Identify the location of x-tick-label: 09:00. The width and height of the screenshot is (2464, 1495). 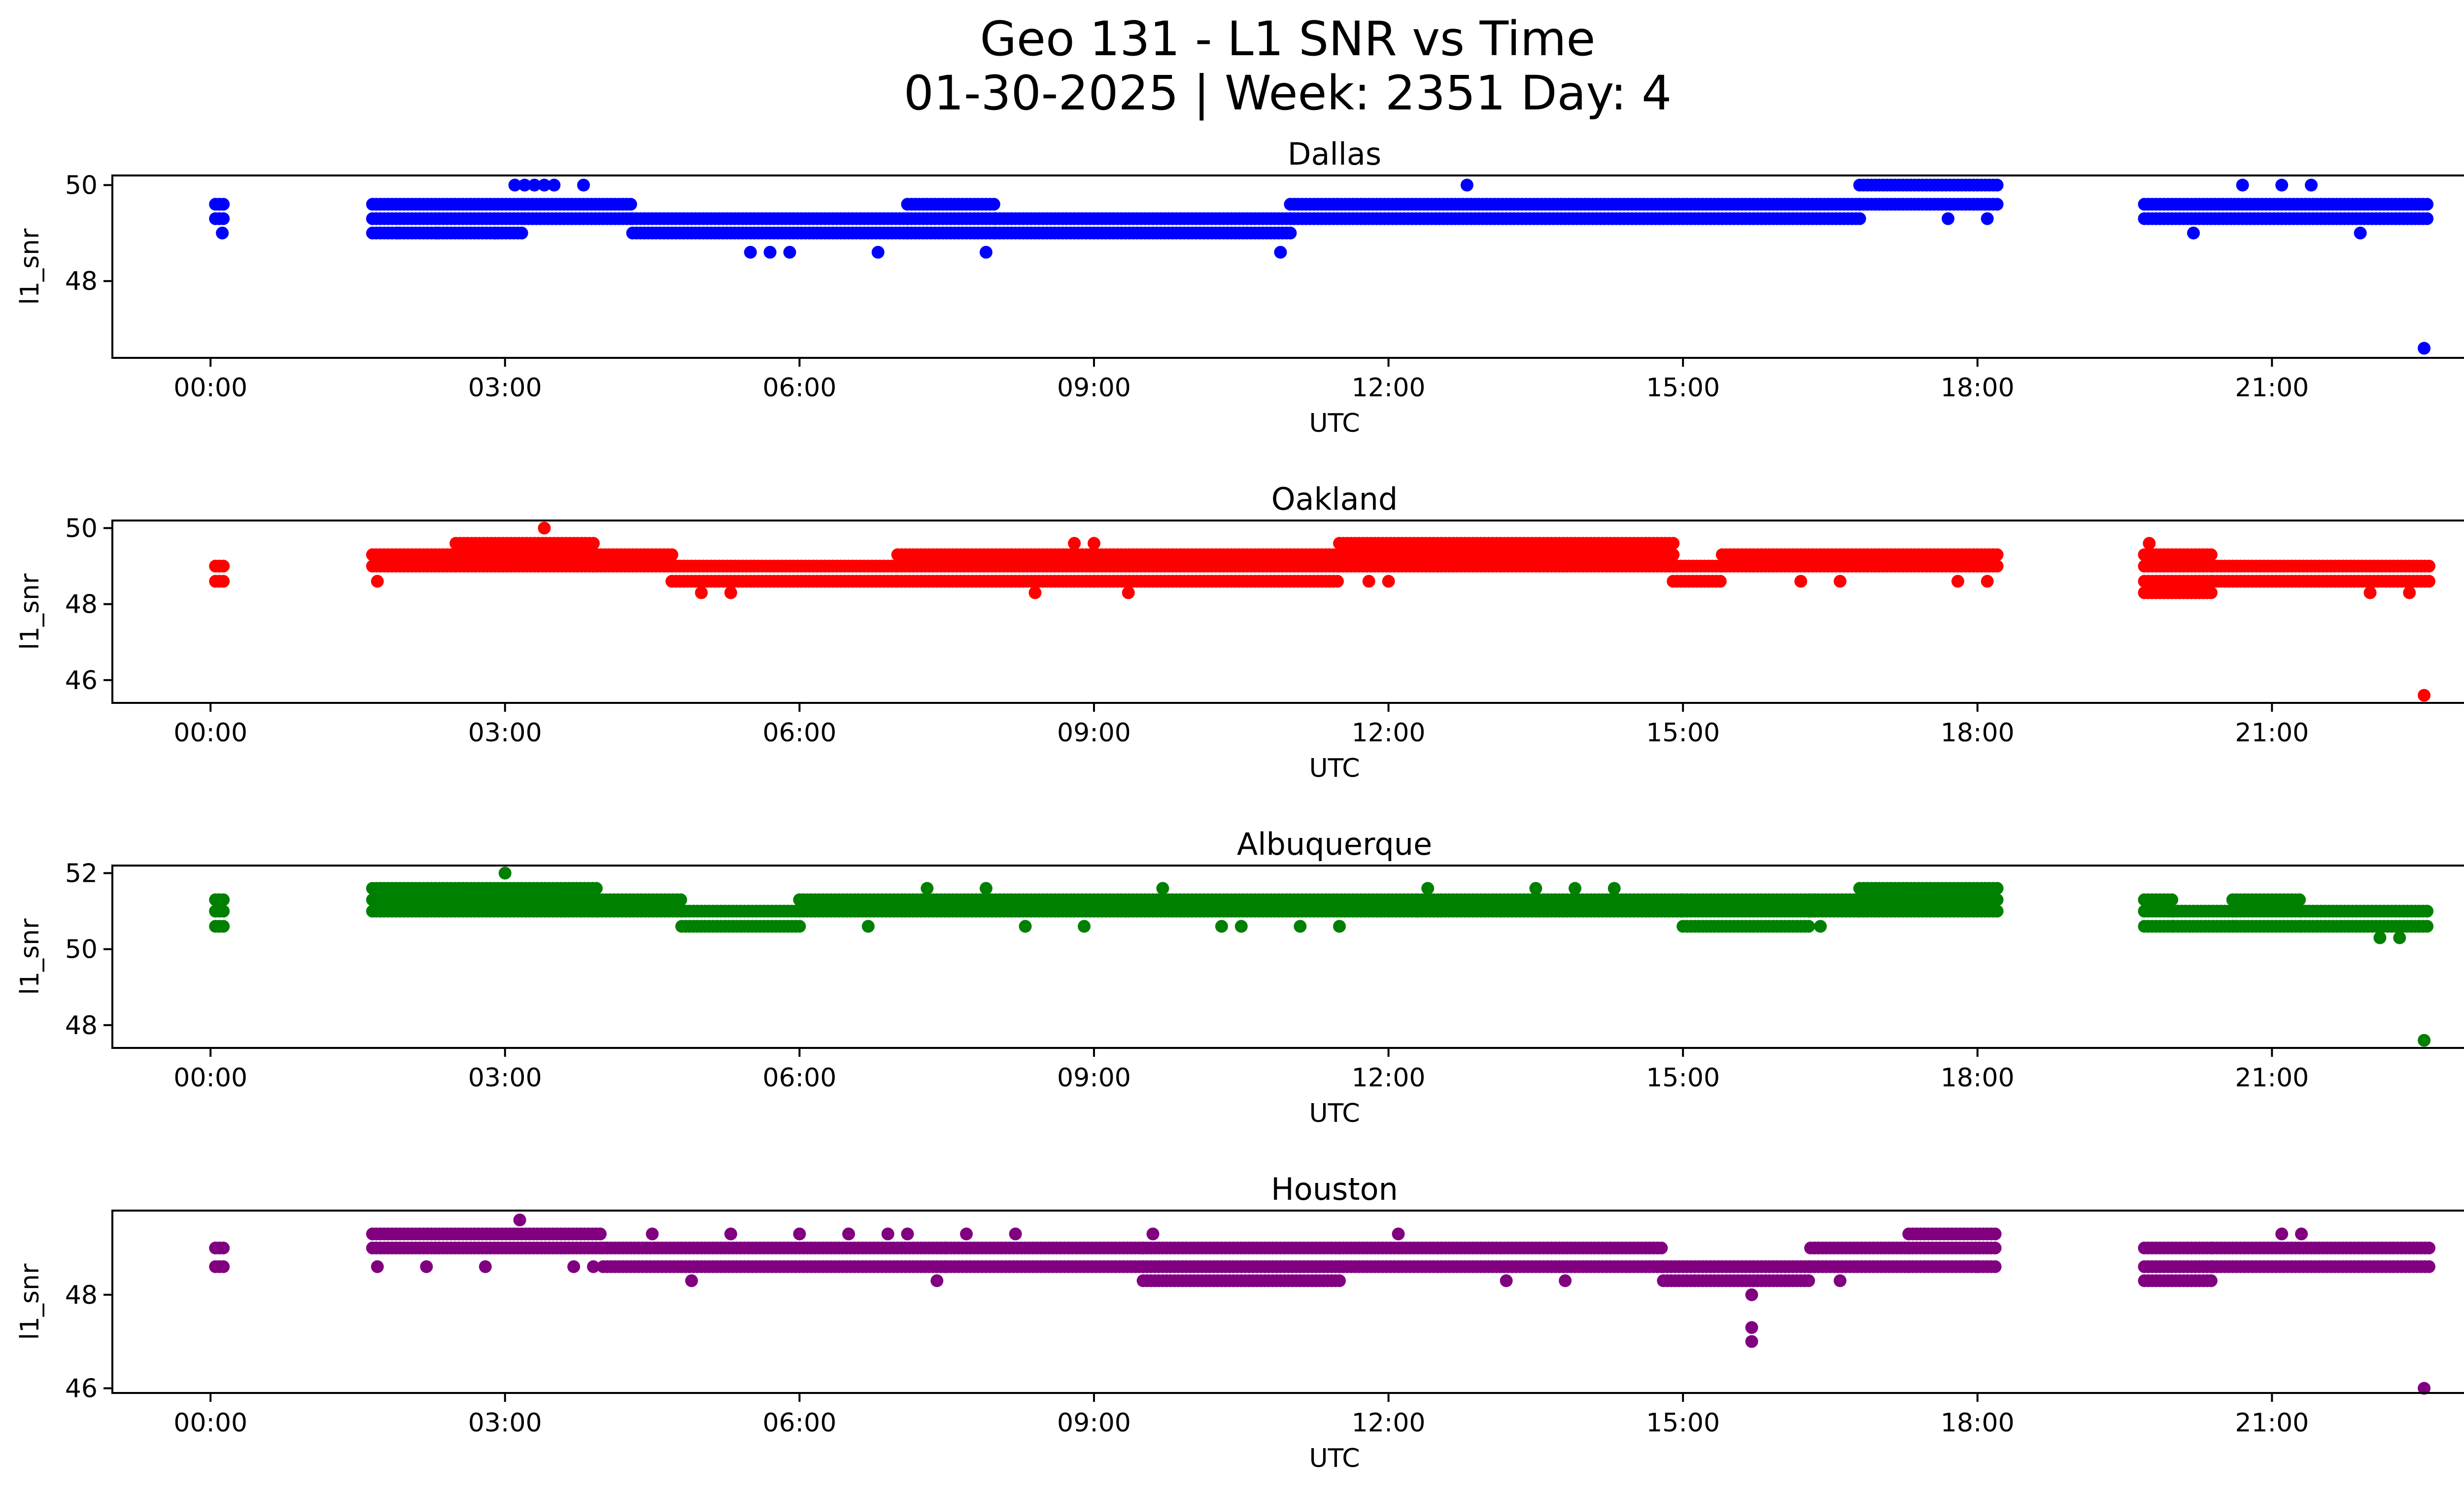
(1094, 733).